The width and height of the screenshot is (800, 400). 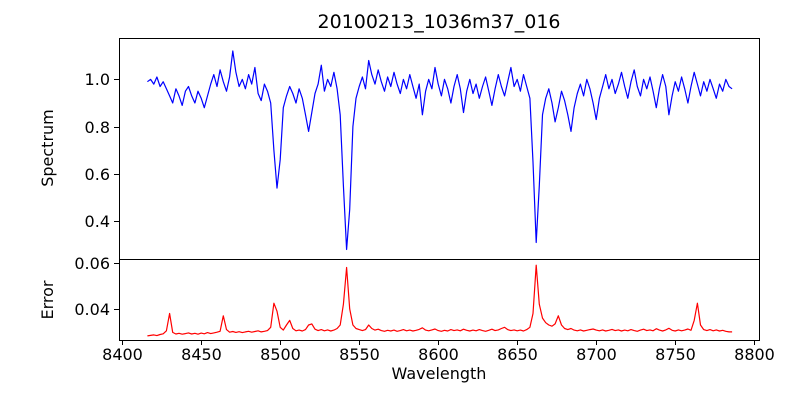 I want to click on spectrum-y-tick-label: 0.6, so click(x=97, y=174).